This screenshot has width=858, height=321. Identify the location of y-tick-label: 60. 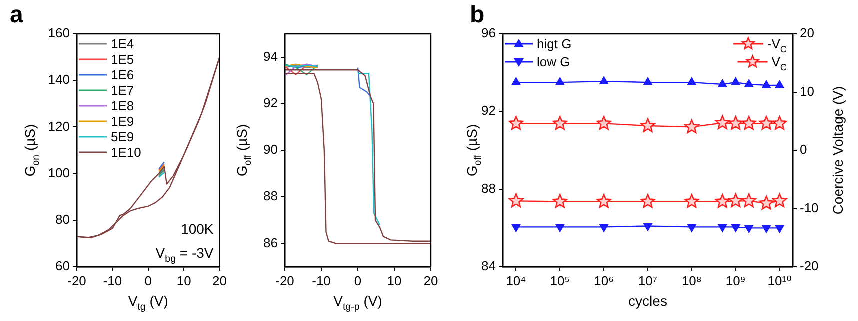
(63, 266).